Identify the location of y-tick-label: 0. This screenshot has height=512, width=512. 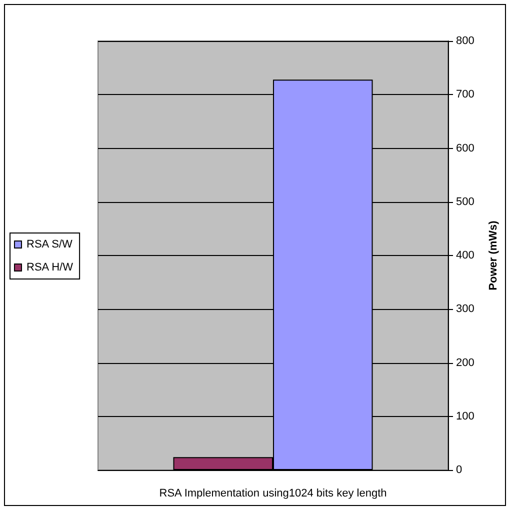
(459, 470).